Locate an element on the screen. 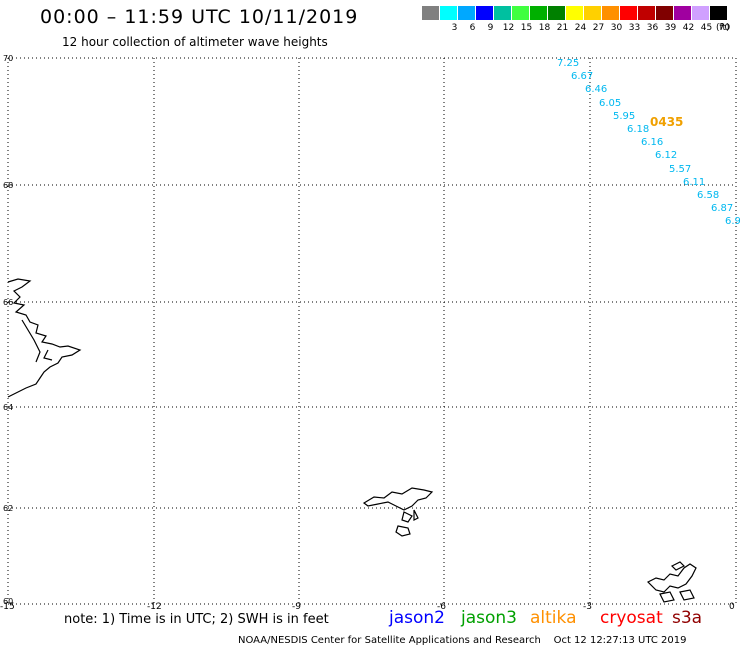 Image resolution: width=740 pixels, height=650 pixels. legend-label: 27 is located at coordinates (598, 28).